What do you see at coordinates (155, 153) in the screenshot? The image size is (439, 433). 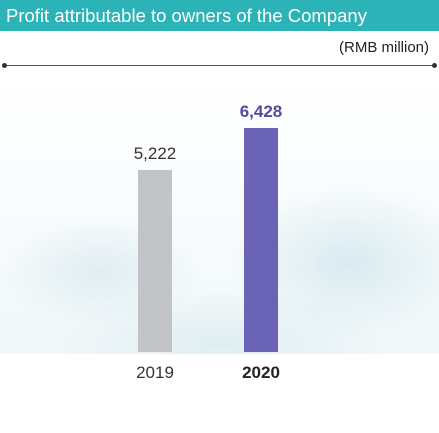 I see `value-label-2019: 5,222` at bounding box center [155, 153].